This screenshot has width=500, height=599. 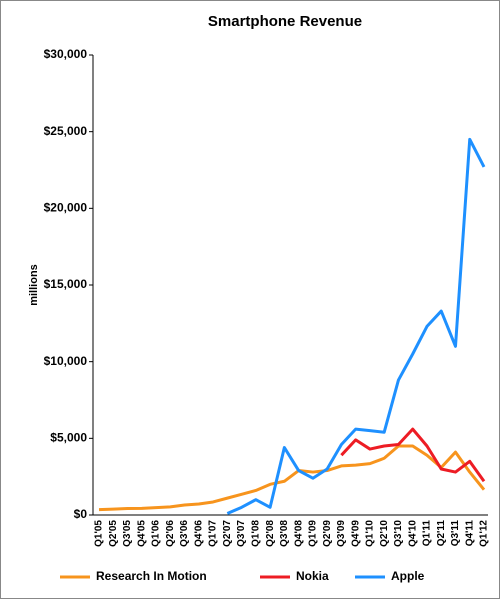 I want to click on x-tick-label: Q1'10, so click(x=370, y=533).